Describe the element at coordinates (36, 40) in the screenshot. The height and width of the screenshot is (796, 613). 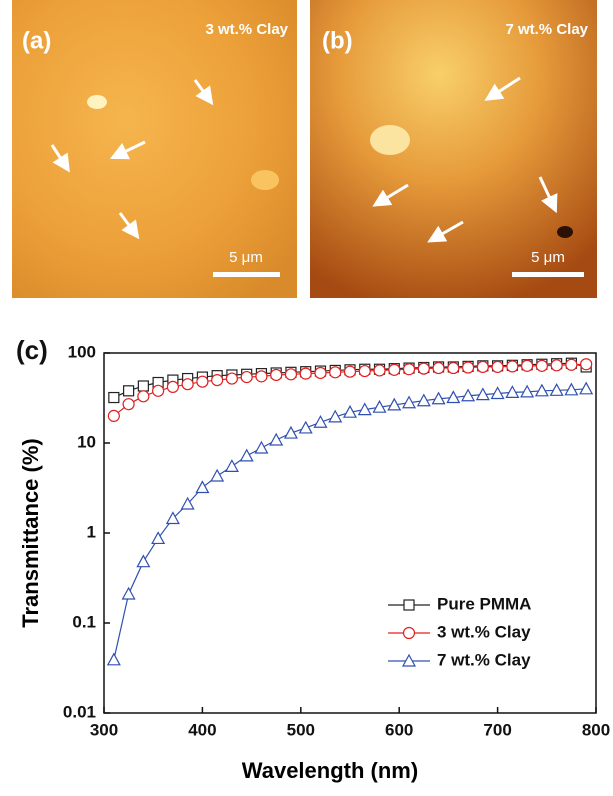
I see `panel-label: (a)` at that location.